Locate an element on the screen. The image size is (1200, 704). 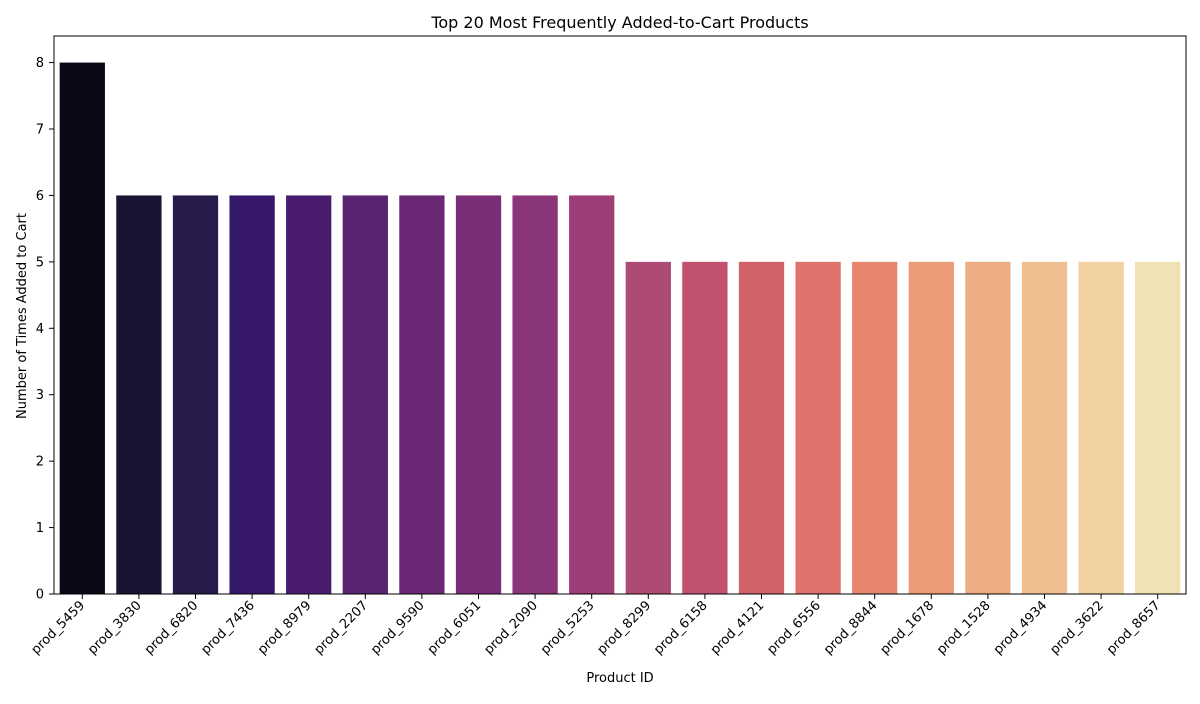
x-tick-label: prod_6158 is located at coordinates (680, 627).